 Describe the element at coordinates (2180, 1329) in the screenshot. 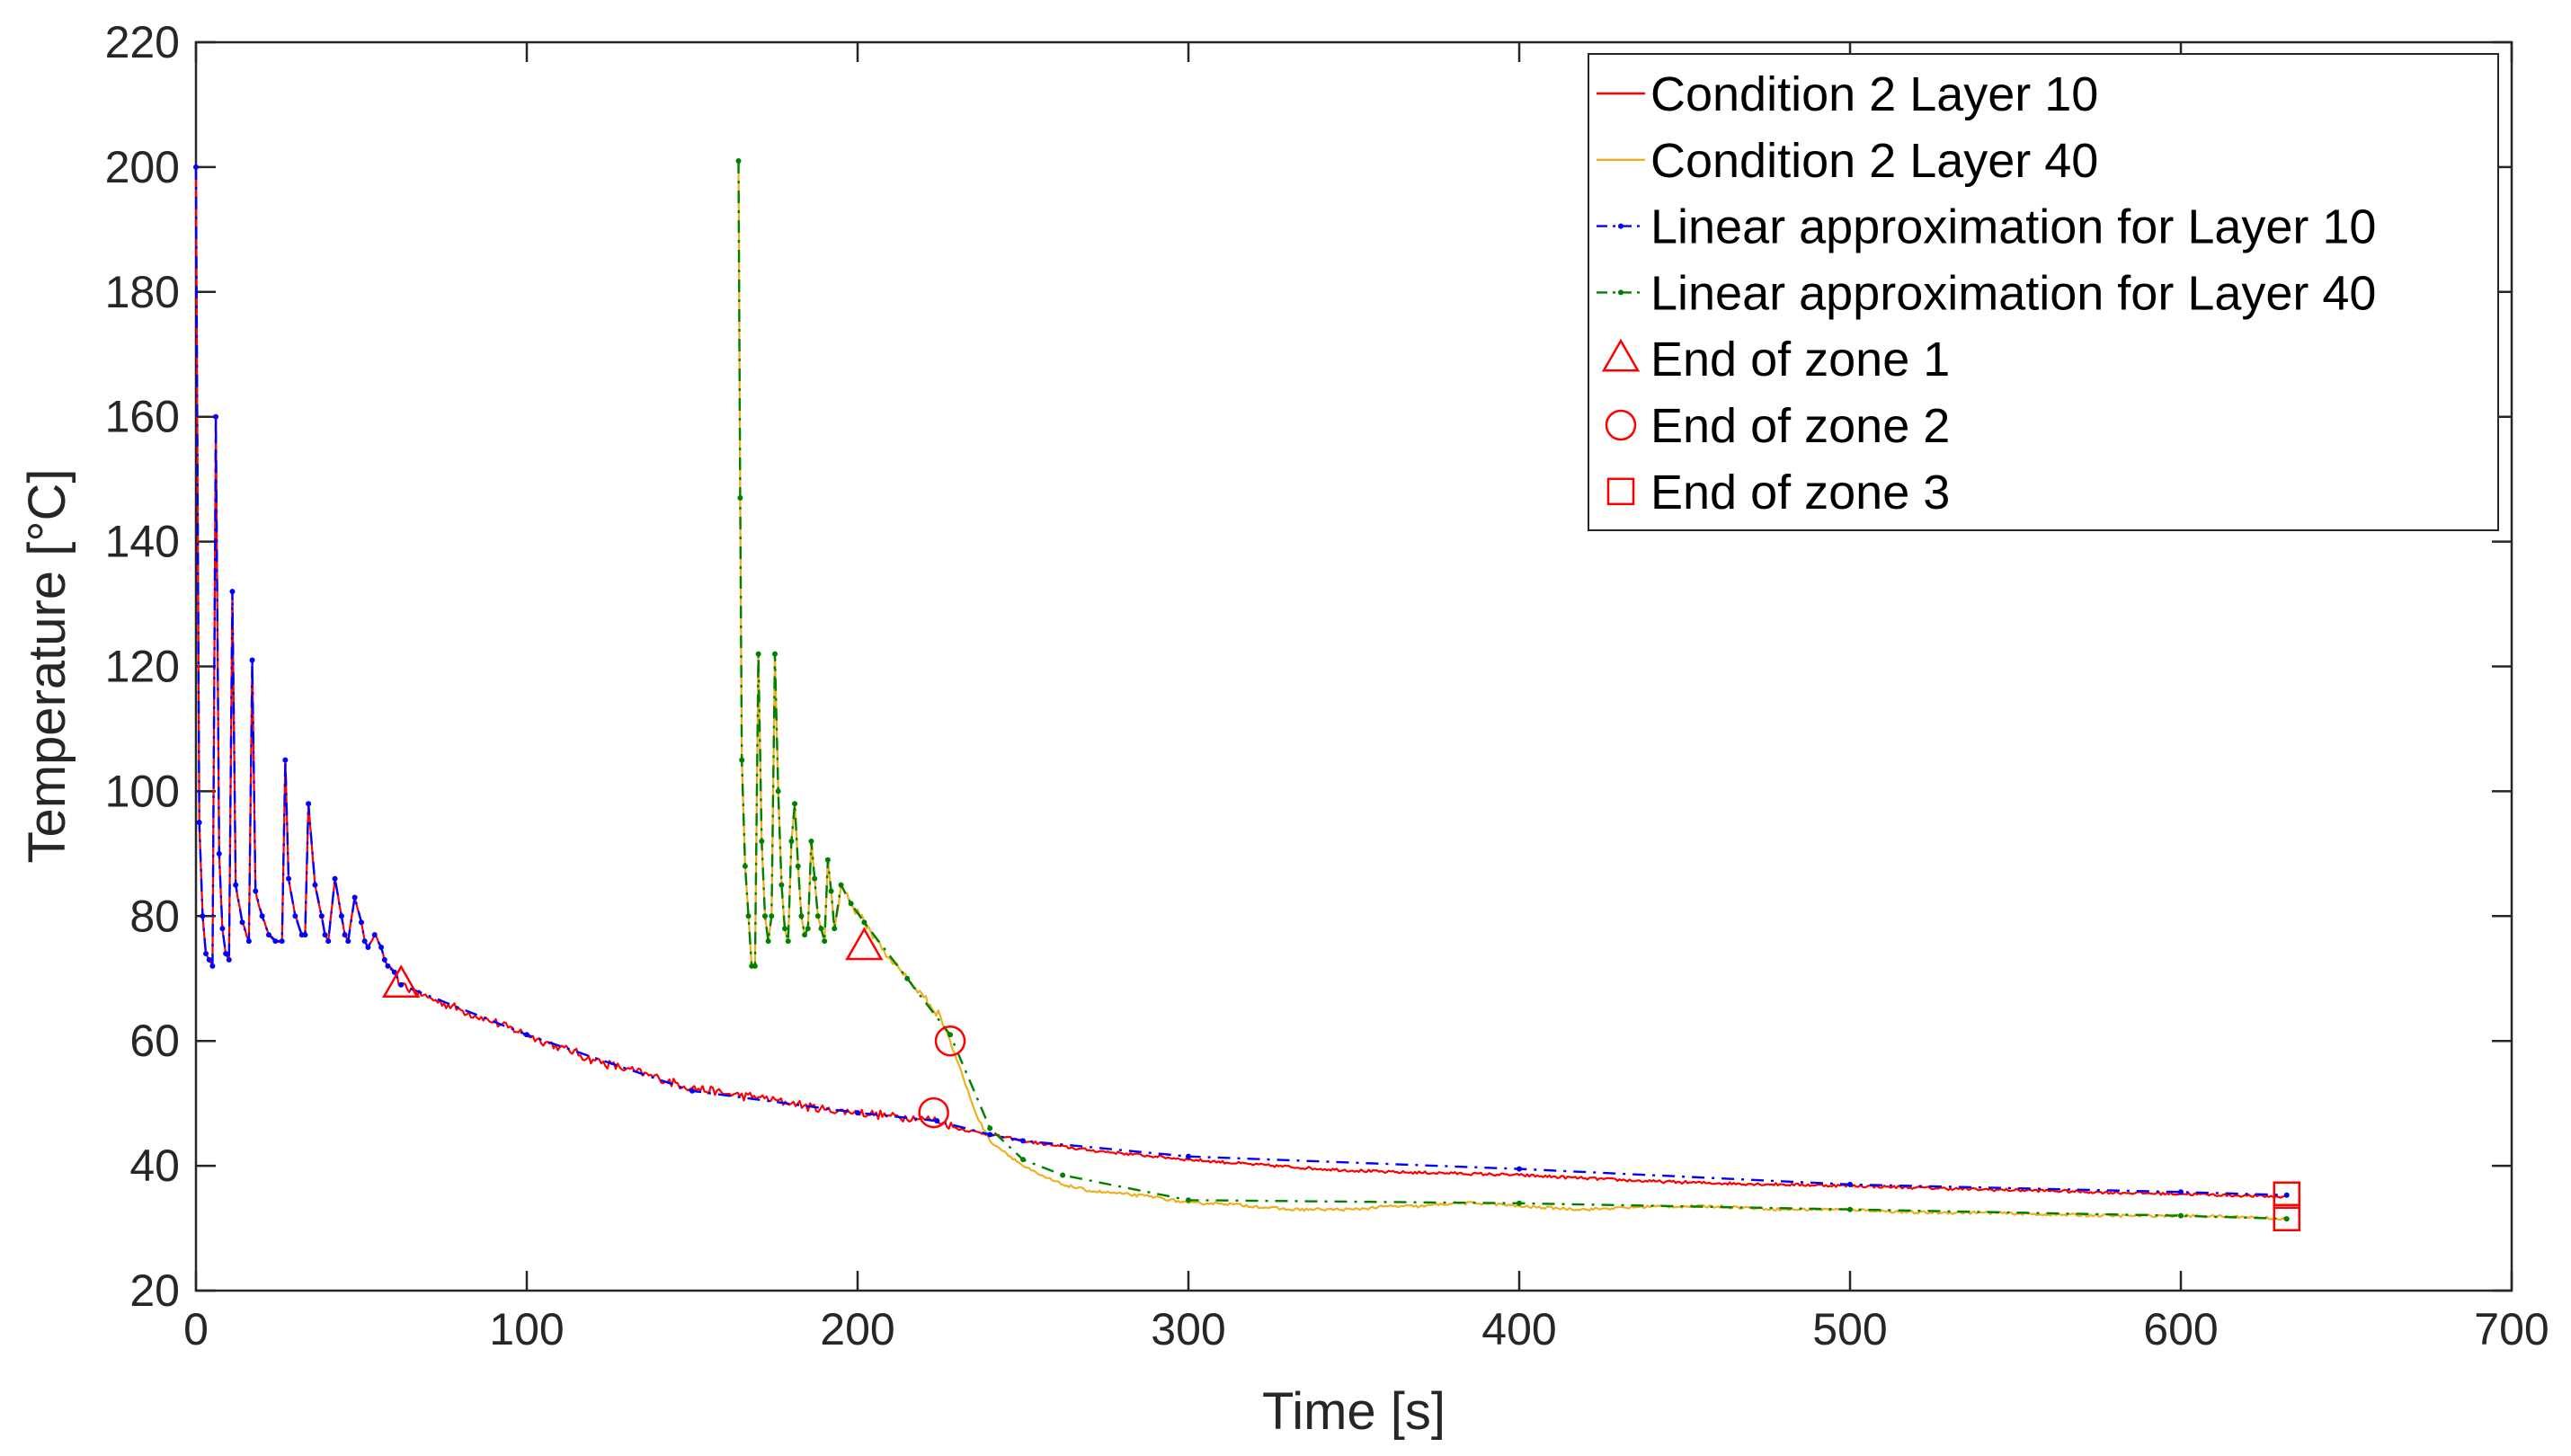

I see `x-tick-label: 600` at that location.